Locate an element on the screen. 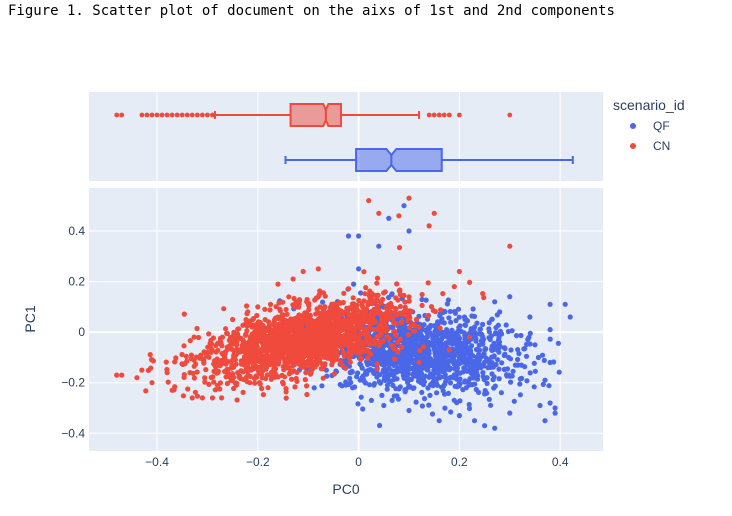  legend: scenario_id QF CN is located at coordinates (649, 125).